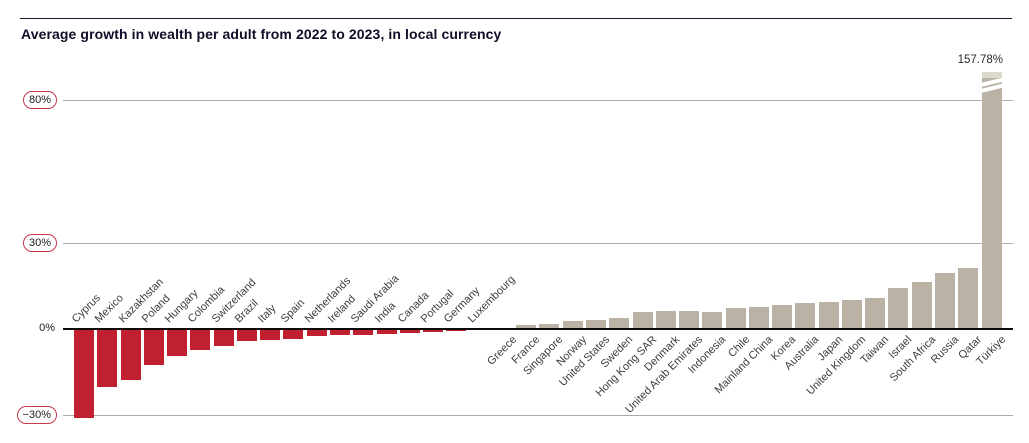  I want to click on top-divider-line, so click(516, 18).